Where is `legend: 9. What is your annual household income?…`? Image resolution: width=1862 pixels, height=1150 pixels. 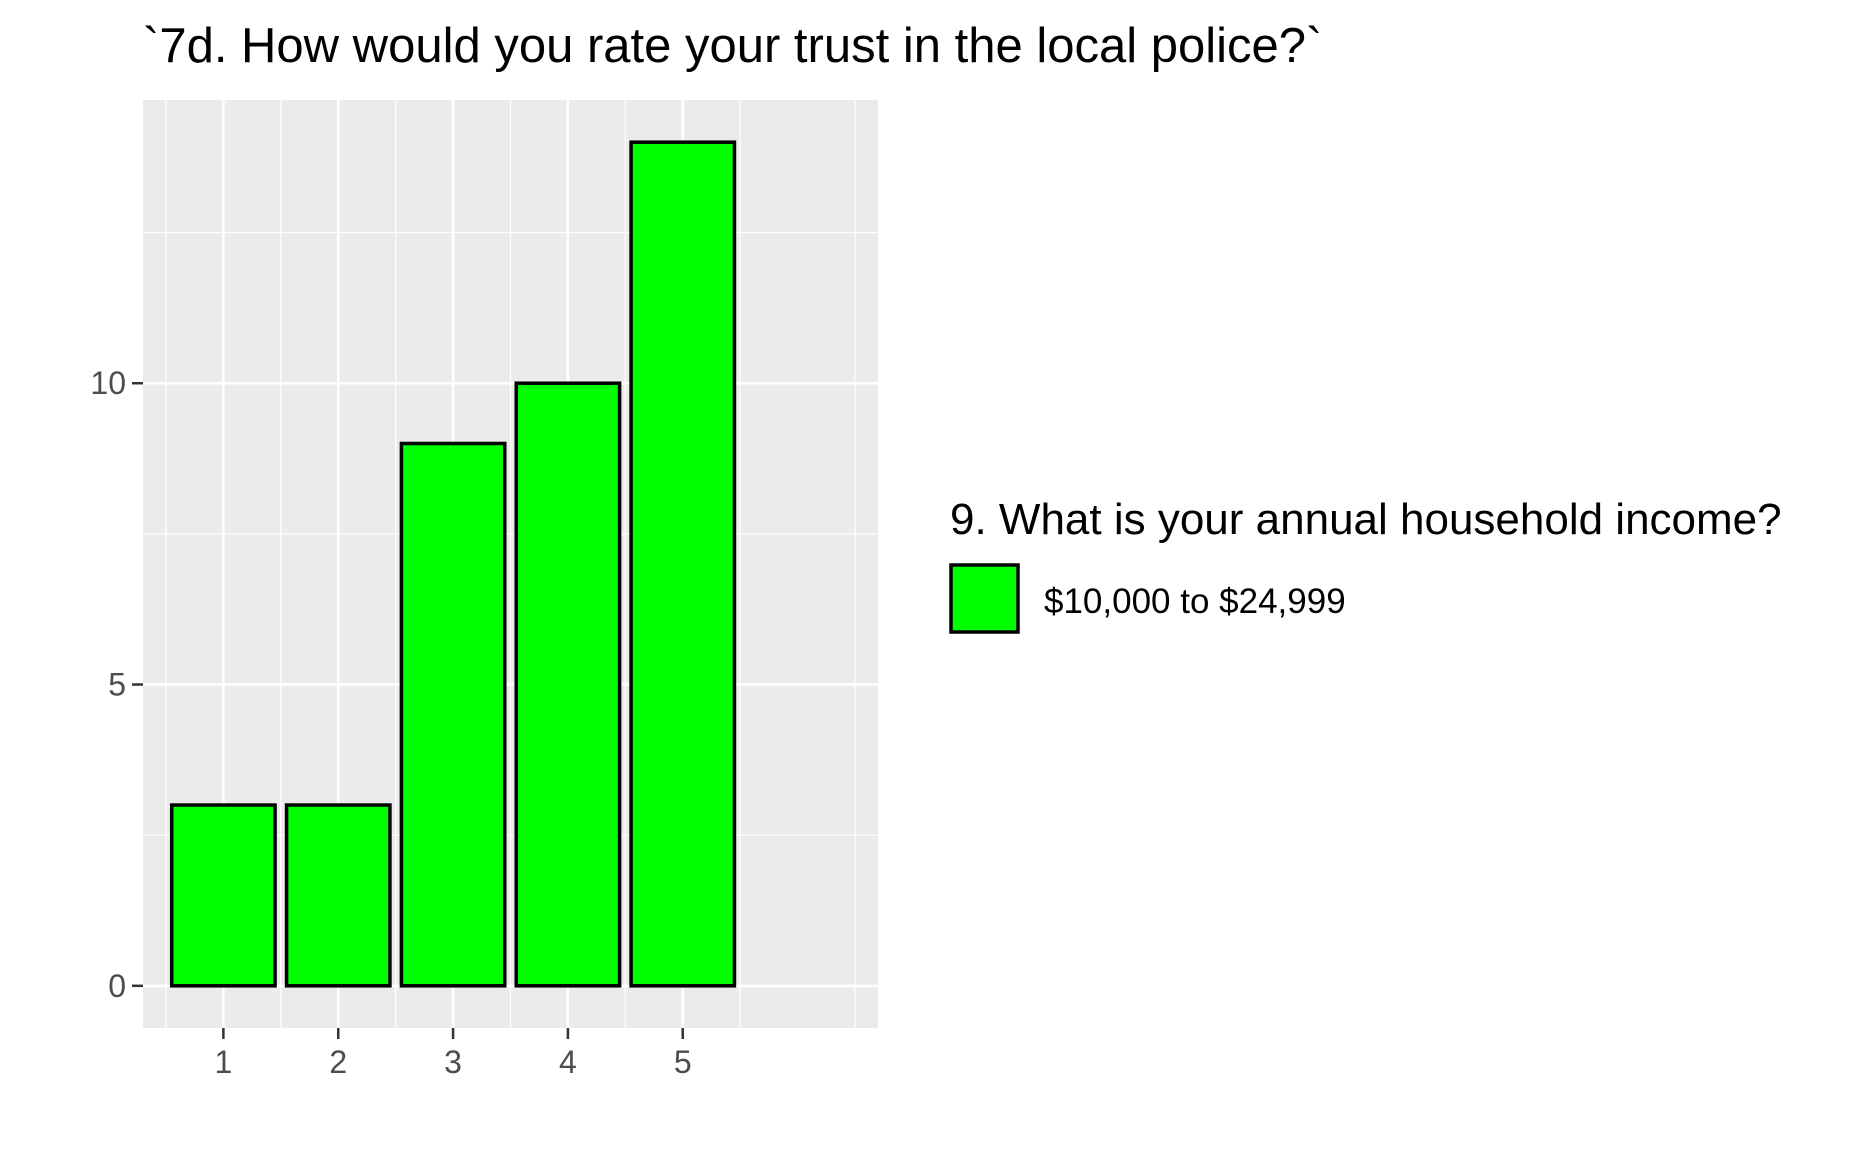 legend: 9. What is your annual household income?… is located at coordinates (1365, 564).